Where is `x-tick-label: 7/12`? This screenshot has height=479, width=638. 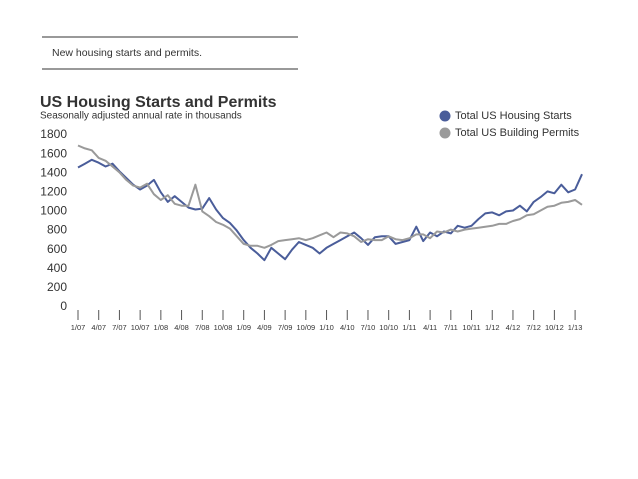 x-tick-label: 7/12 is located at coordinates (533, 327).